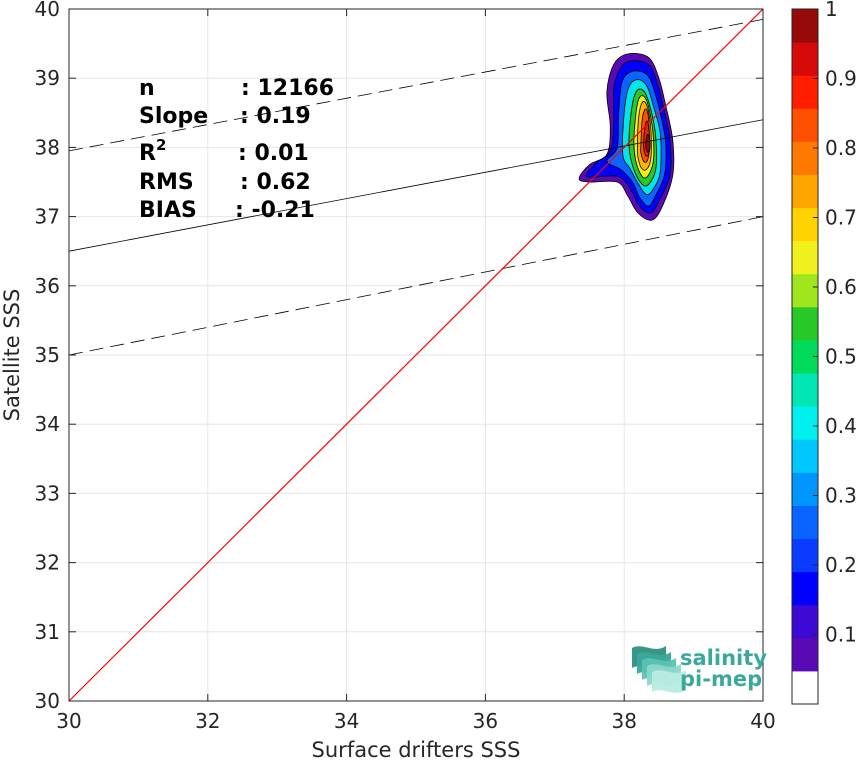  What do you see at coordinates (275, 116) in the screenshot?
I see `stat-value: : 0.19` at bounding box center [275, 116].